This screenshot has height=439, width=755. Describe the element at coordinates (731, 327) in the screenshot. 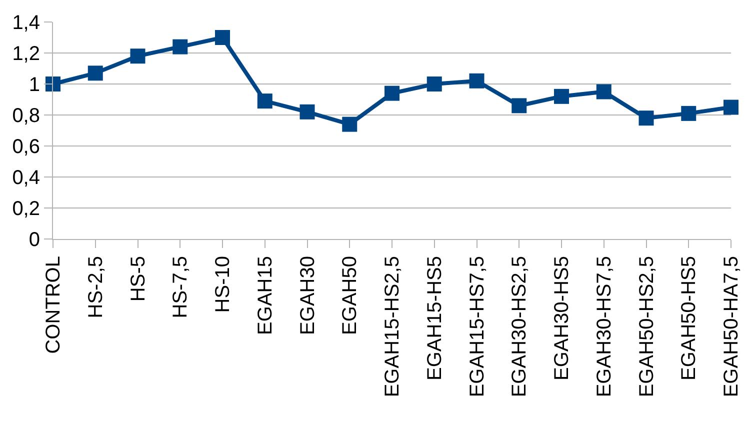

I see `x-tick-label: EGAH50-HA7,5` at that location.